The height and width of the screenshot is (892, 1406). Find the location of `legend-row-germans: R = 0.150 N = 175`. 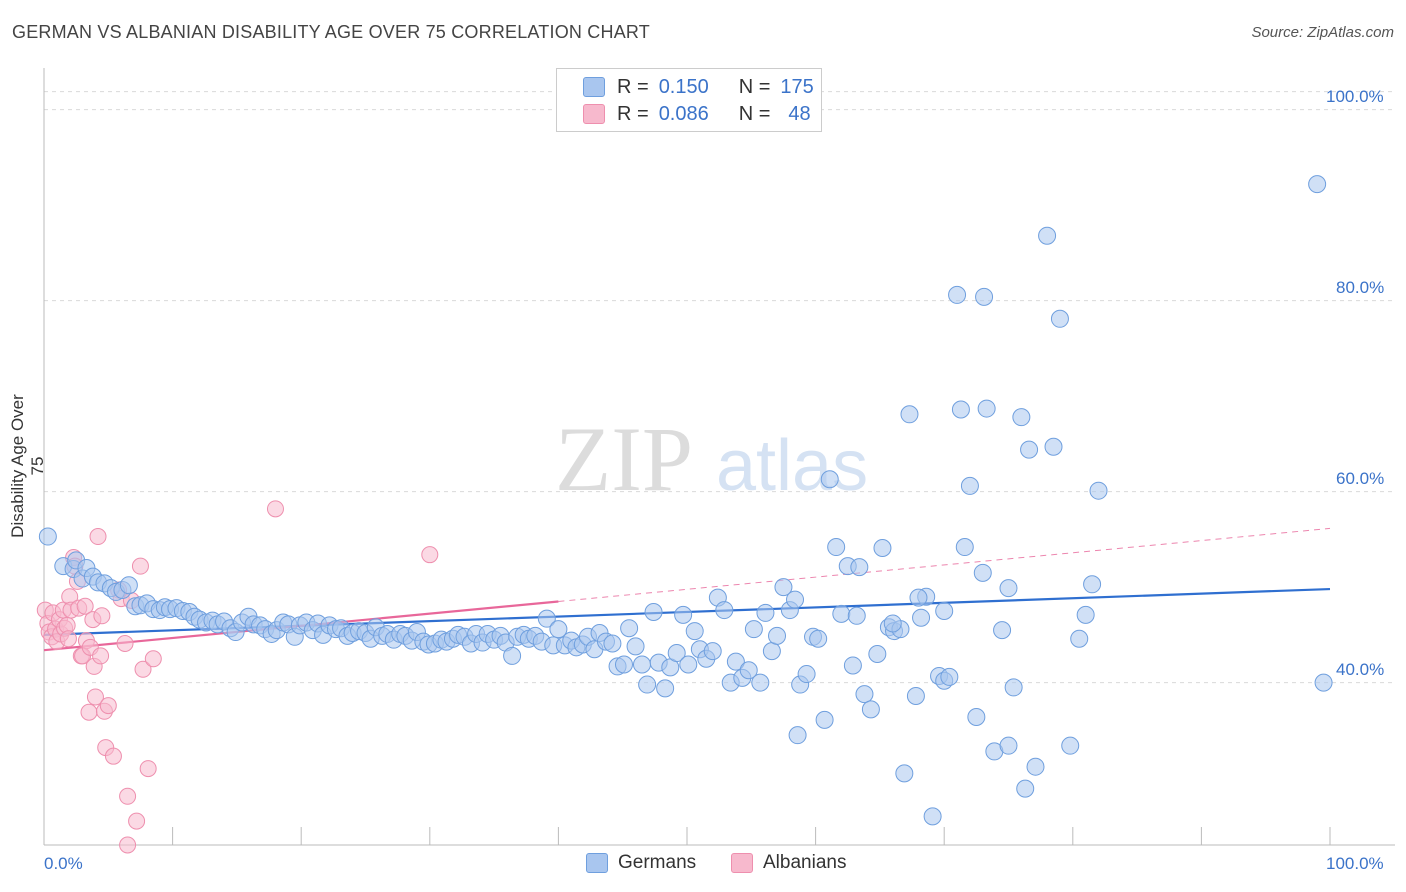

legend-row-germans: R = 0.150 N = 175 is located at coordinates (698, 87).